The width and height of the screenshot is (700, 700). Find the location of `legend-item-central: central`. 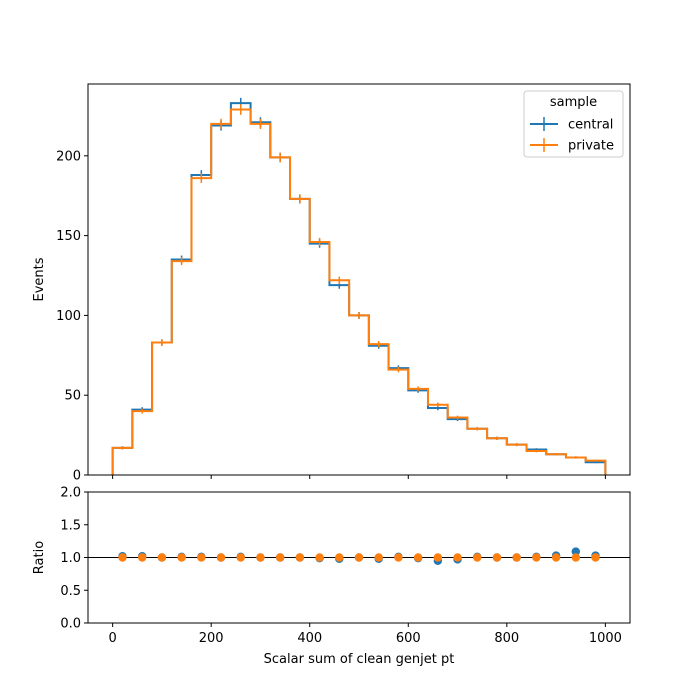

legend-item-central: central is located at coordinates (571, 125).